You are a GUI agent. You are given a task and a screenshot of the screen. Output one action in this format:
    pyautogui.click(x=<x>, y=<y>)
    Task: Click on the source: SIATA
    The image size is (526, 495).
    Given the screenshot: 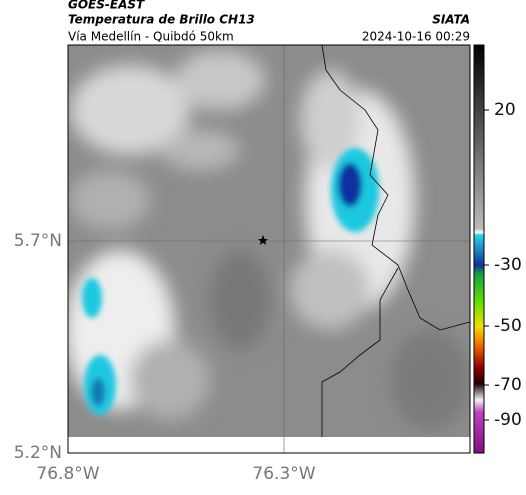 What is the action you would take?
    pyautogui.click(x=451, y=20)
    